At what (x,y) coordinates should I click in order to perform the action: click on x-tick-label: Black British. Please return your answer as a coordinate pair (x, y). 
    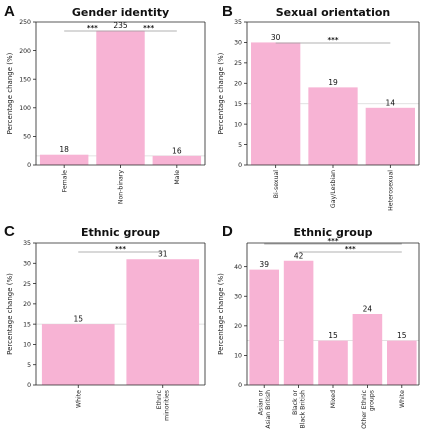
    Looking at the image, I should click on (303, 409).